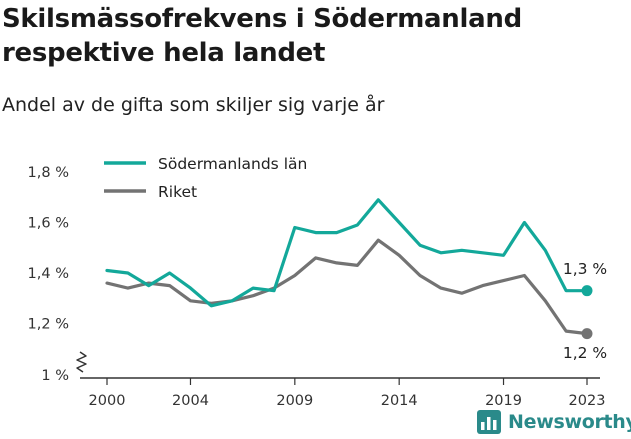 The height and width of the screenshot is (439, 631). What do you see at coordinates (48, 325) in the screenshot?
I see `y-tick-label: 1,2 %` at bounding box center [48, 325].